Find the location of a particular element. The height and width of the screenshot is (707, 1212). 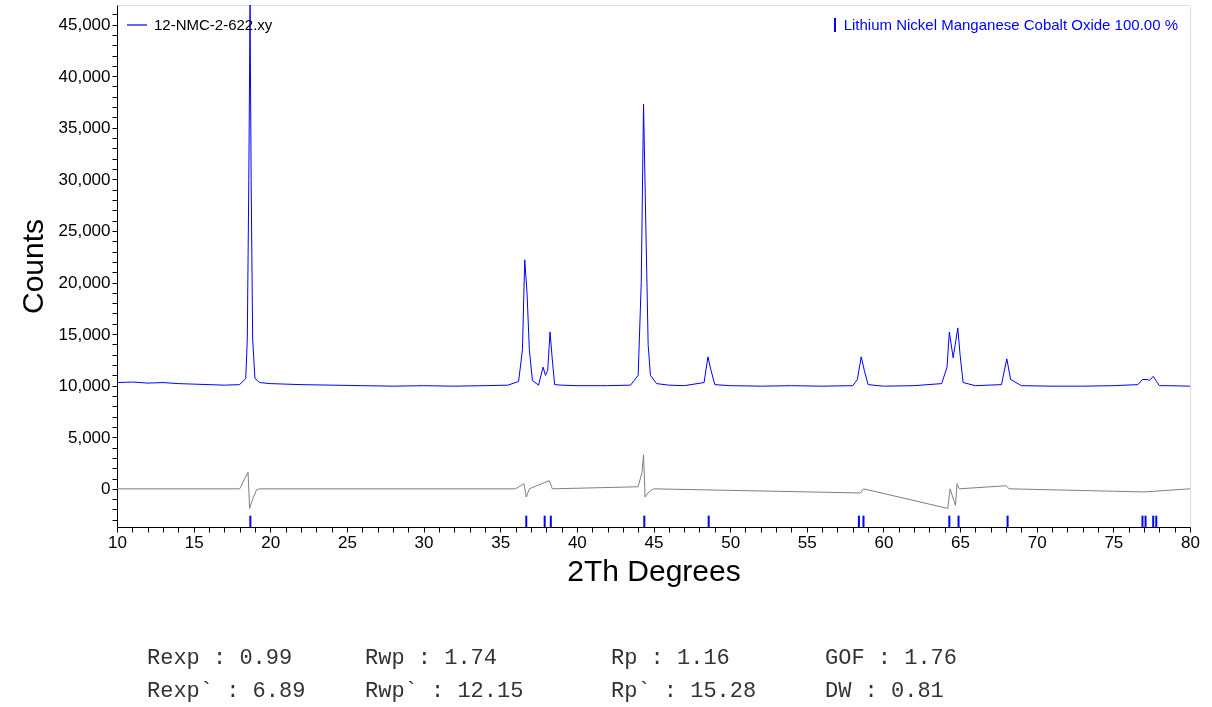

y-tick-label: 30,000 is located at coordinates (84, 179).